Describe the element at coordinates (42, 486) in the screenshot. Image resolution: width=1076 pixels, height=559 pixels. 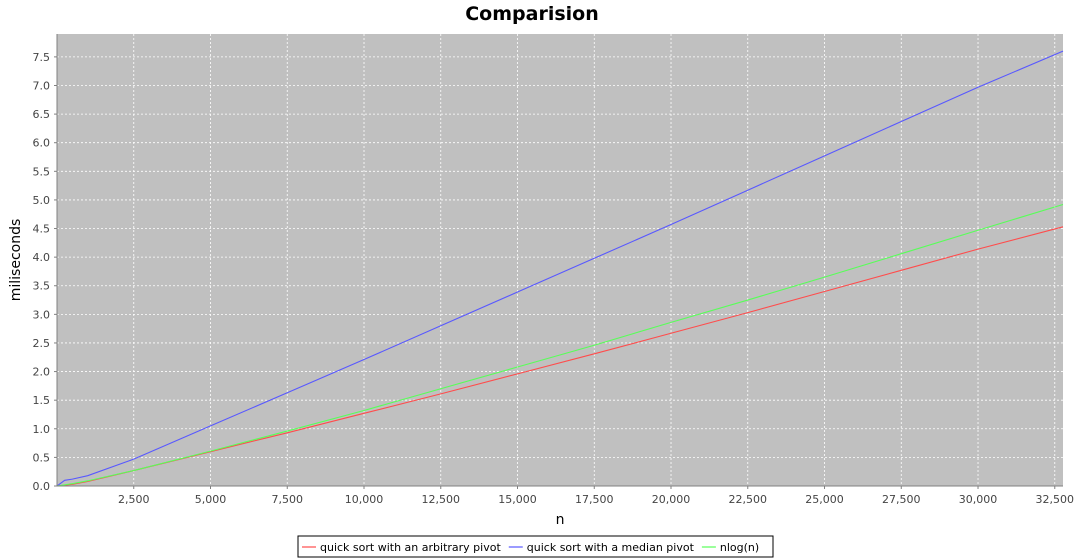
I see `y-tick-label: 0.0` at that location.